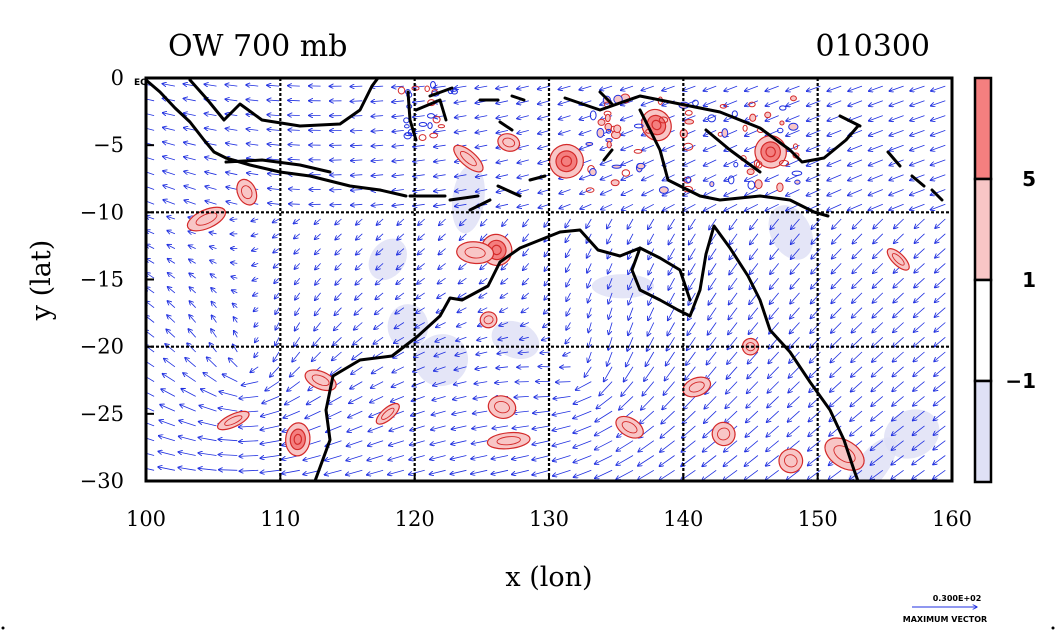 Image resolution: width=1056 pixels, height=631 pixels. Describe the element at coordinates (3, 628) in the screenshot. I see `corner-mark-left` at that location.